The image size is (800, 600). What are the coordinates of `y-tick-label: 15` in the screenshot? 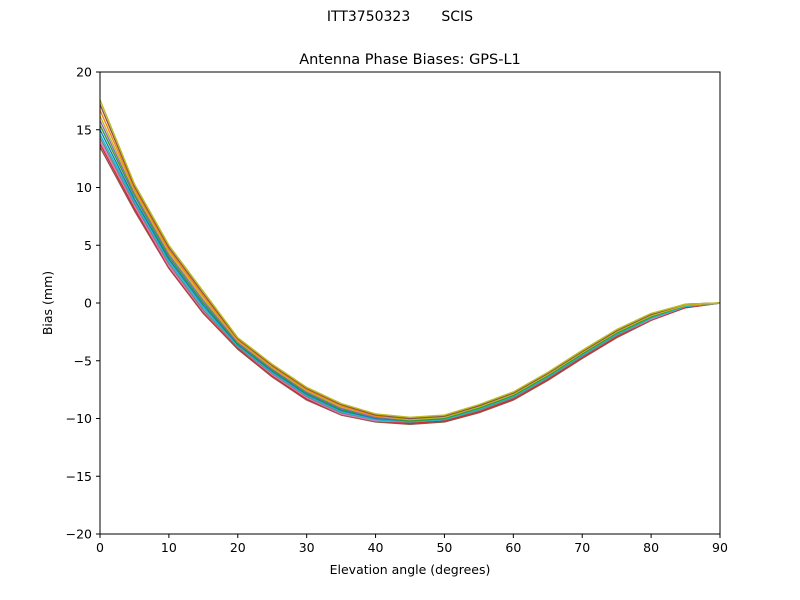 It's located at (84, 129).